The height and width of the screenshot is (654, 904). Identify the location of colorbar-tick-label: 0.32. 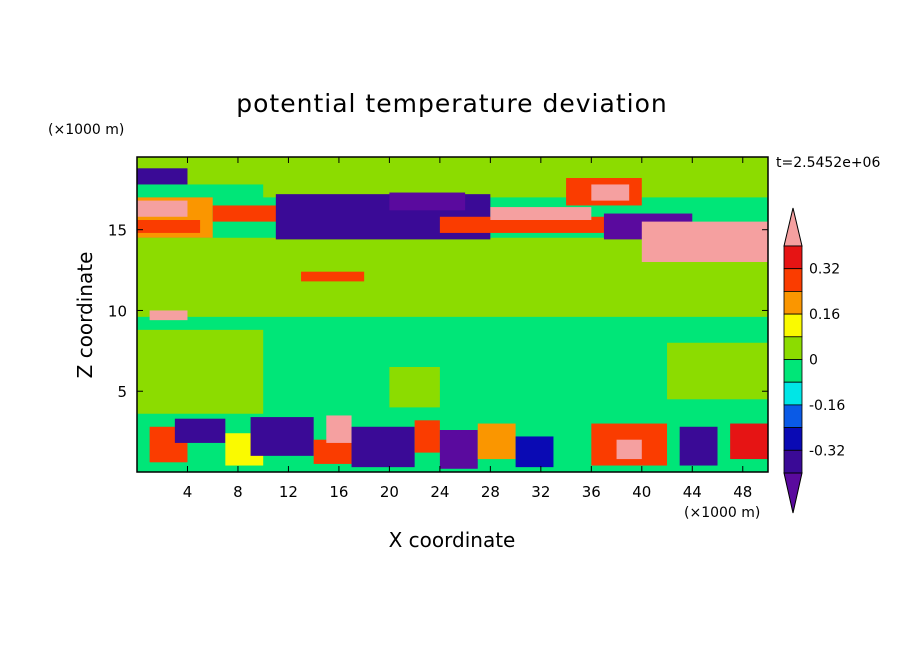
(824, 270).